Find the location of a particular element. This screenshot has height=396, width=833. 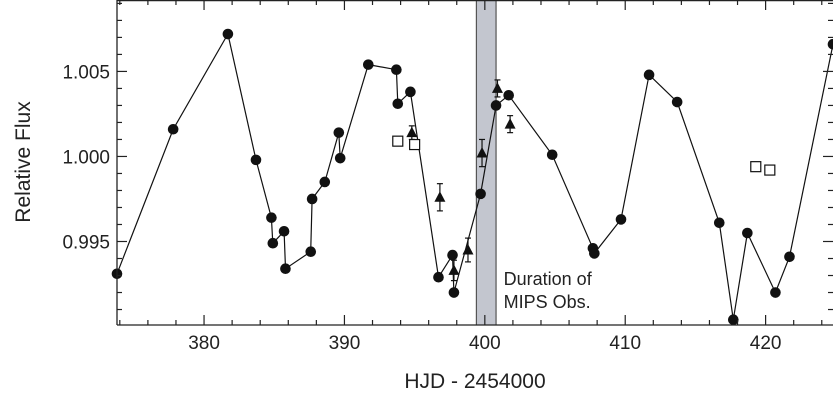

annotation-line-2: MIPS Obs. is located at coordinates (547, 302).